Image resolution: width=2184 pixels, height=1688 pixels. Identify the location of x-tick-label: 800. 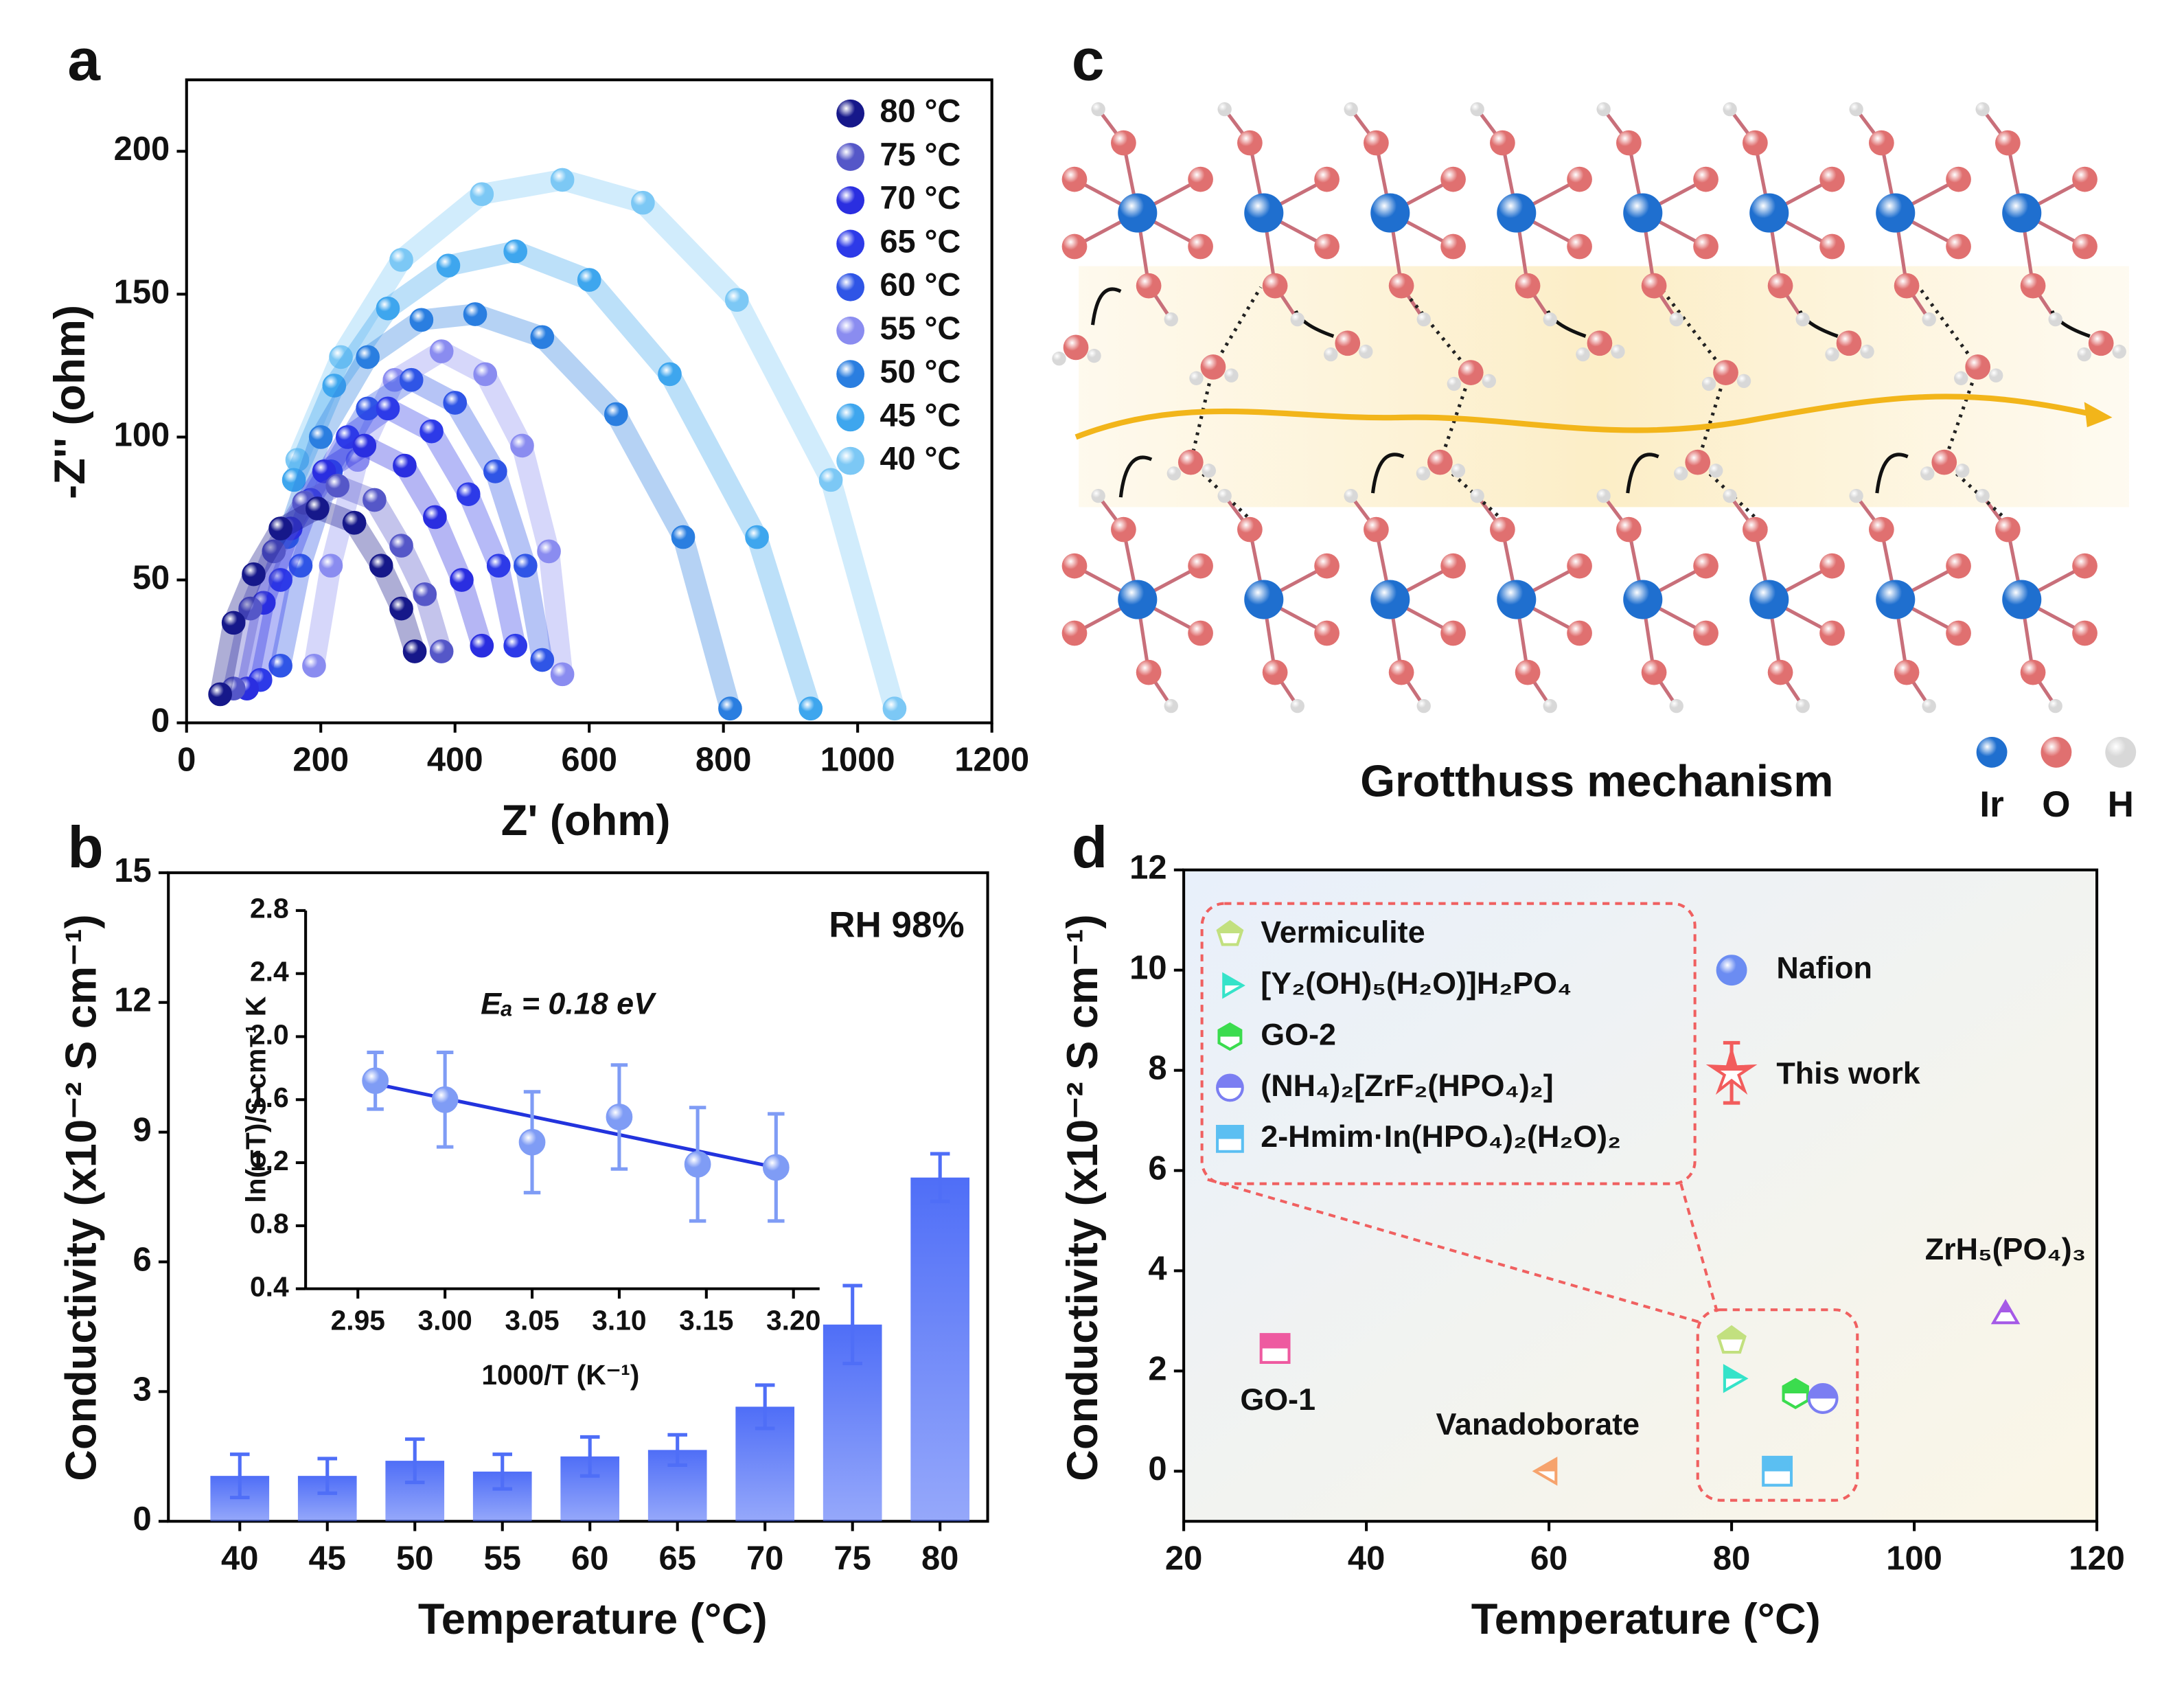
(724, 761).